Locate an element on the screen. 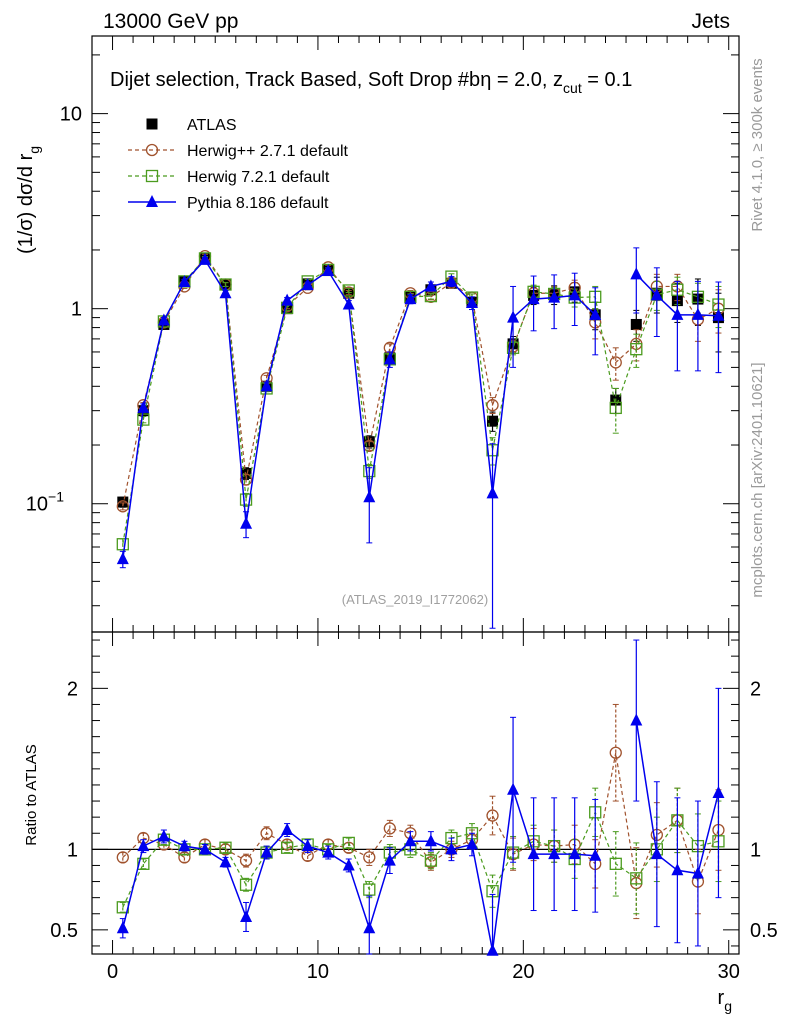 The image size is (786, 1024). x-axis-label: rg is located at coordinates (725, 1000).